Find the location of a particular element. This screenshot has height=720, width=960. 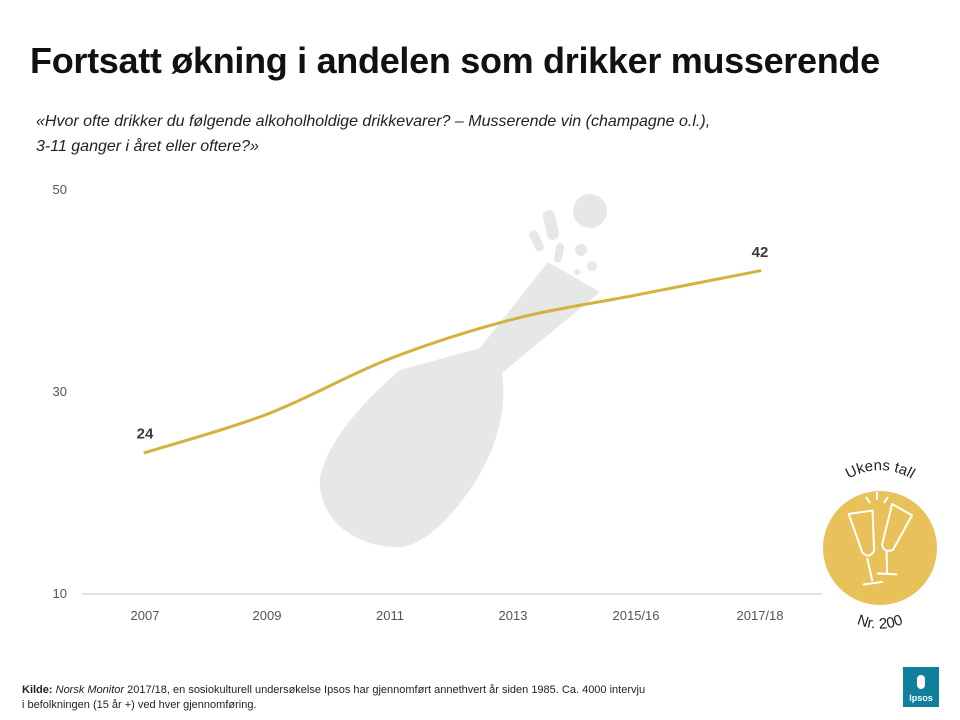

ipsos-logo-mark is located at coordinates (921, 682).